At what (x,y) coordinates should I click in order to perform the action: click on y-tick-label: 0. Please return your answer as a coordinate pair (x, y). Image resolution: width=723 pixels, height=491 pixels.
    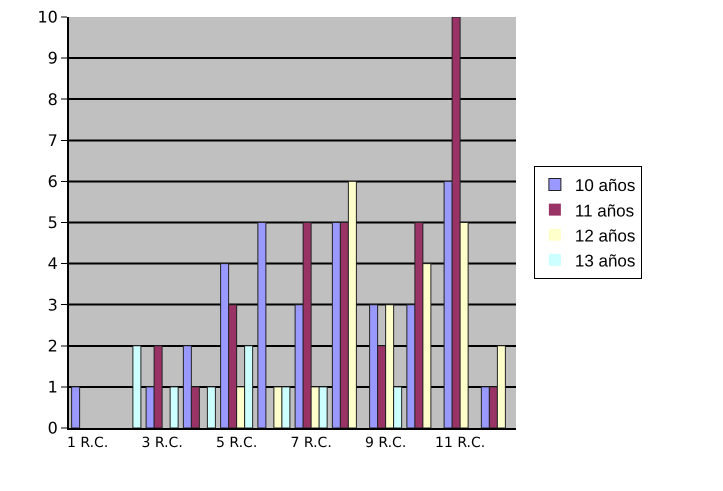
    Looking at the image, I should click on (53, 428).